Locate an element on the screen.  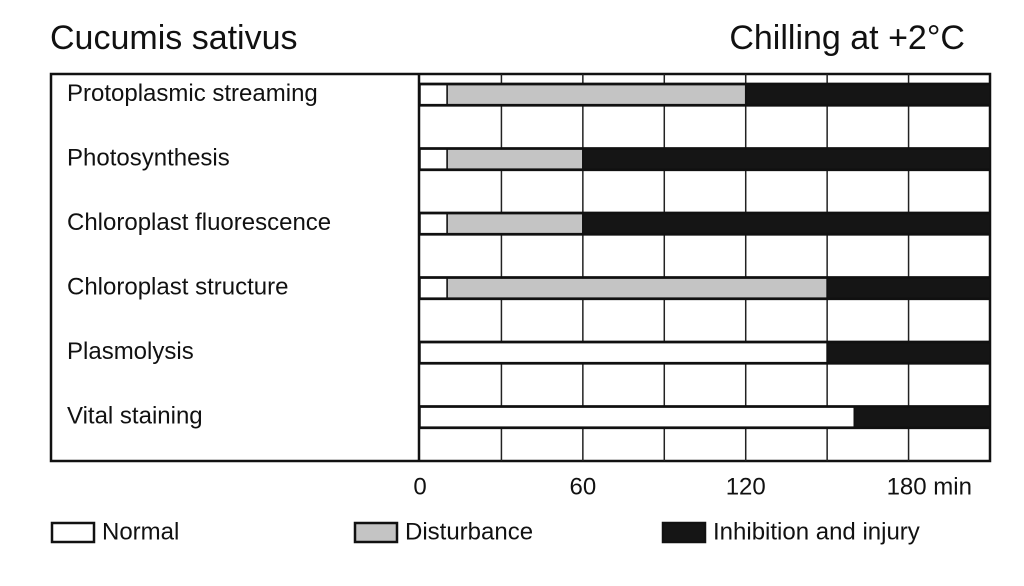
x-tick-label: 60 is located at coordinates (583, 486).